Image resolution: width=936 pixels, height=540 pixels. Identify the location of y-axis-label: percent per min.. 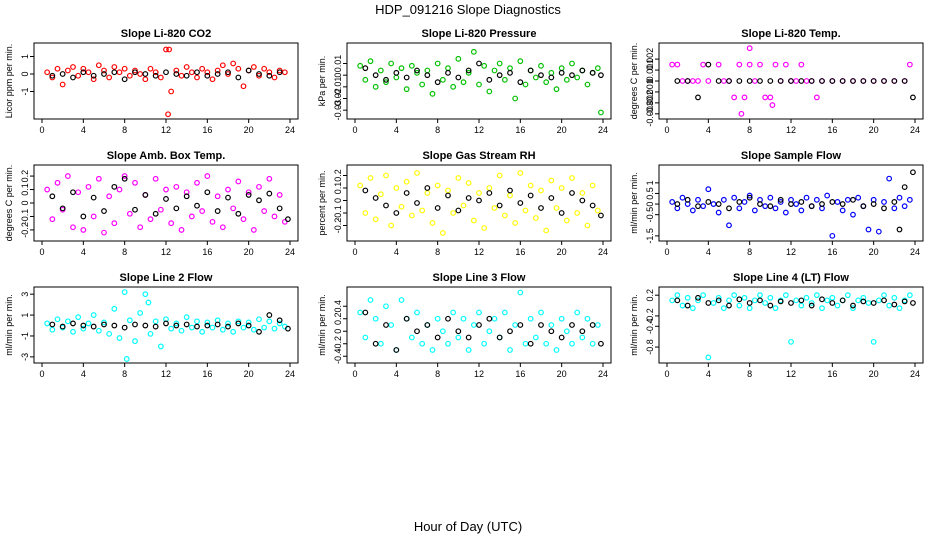
(322, 202).